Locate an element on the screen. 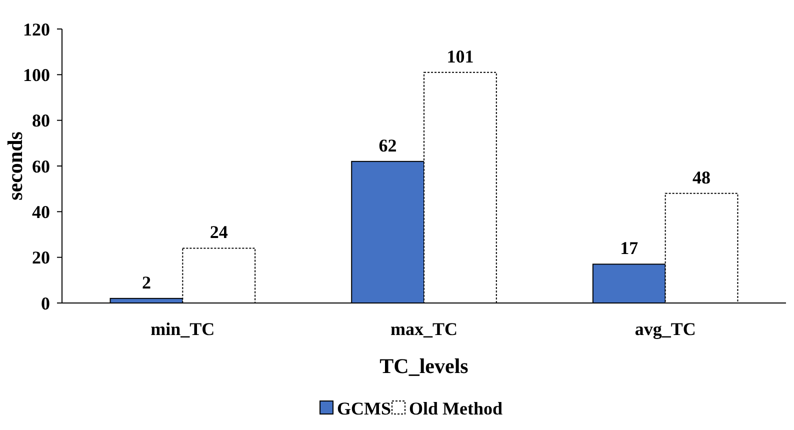 The height and width of the screenshot is (430, 794). data-label: 2 is located at coordinates (146, 282).